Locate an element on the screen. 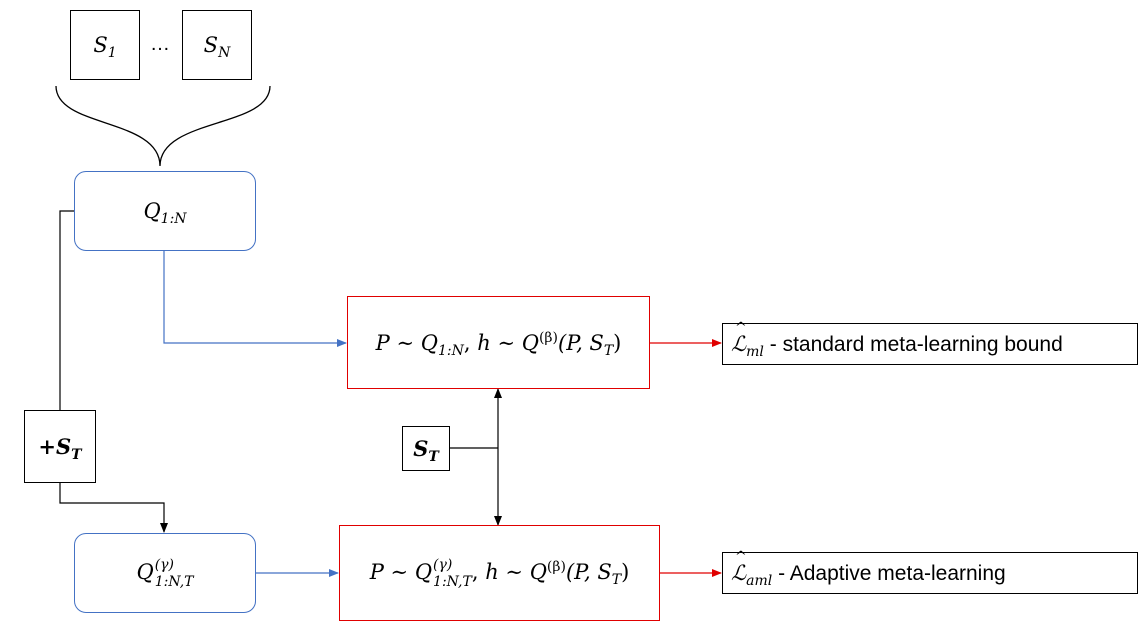 The width and height of the screenshot is (1148, 632). box-sn: SN is located at coordinates (217, 45).